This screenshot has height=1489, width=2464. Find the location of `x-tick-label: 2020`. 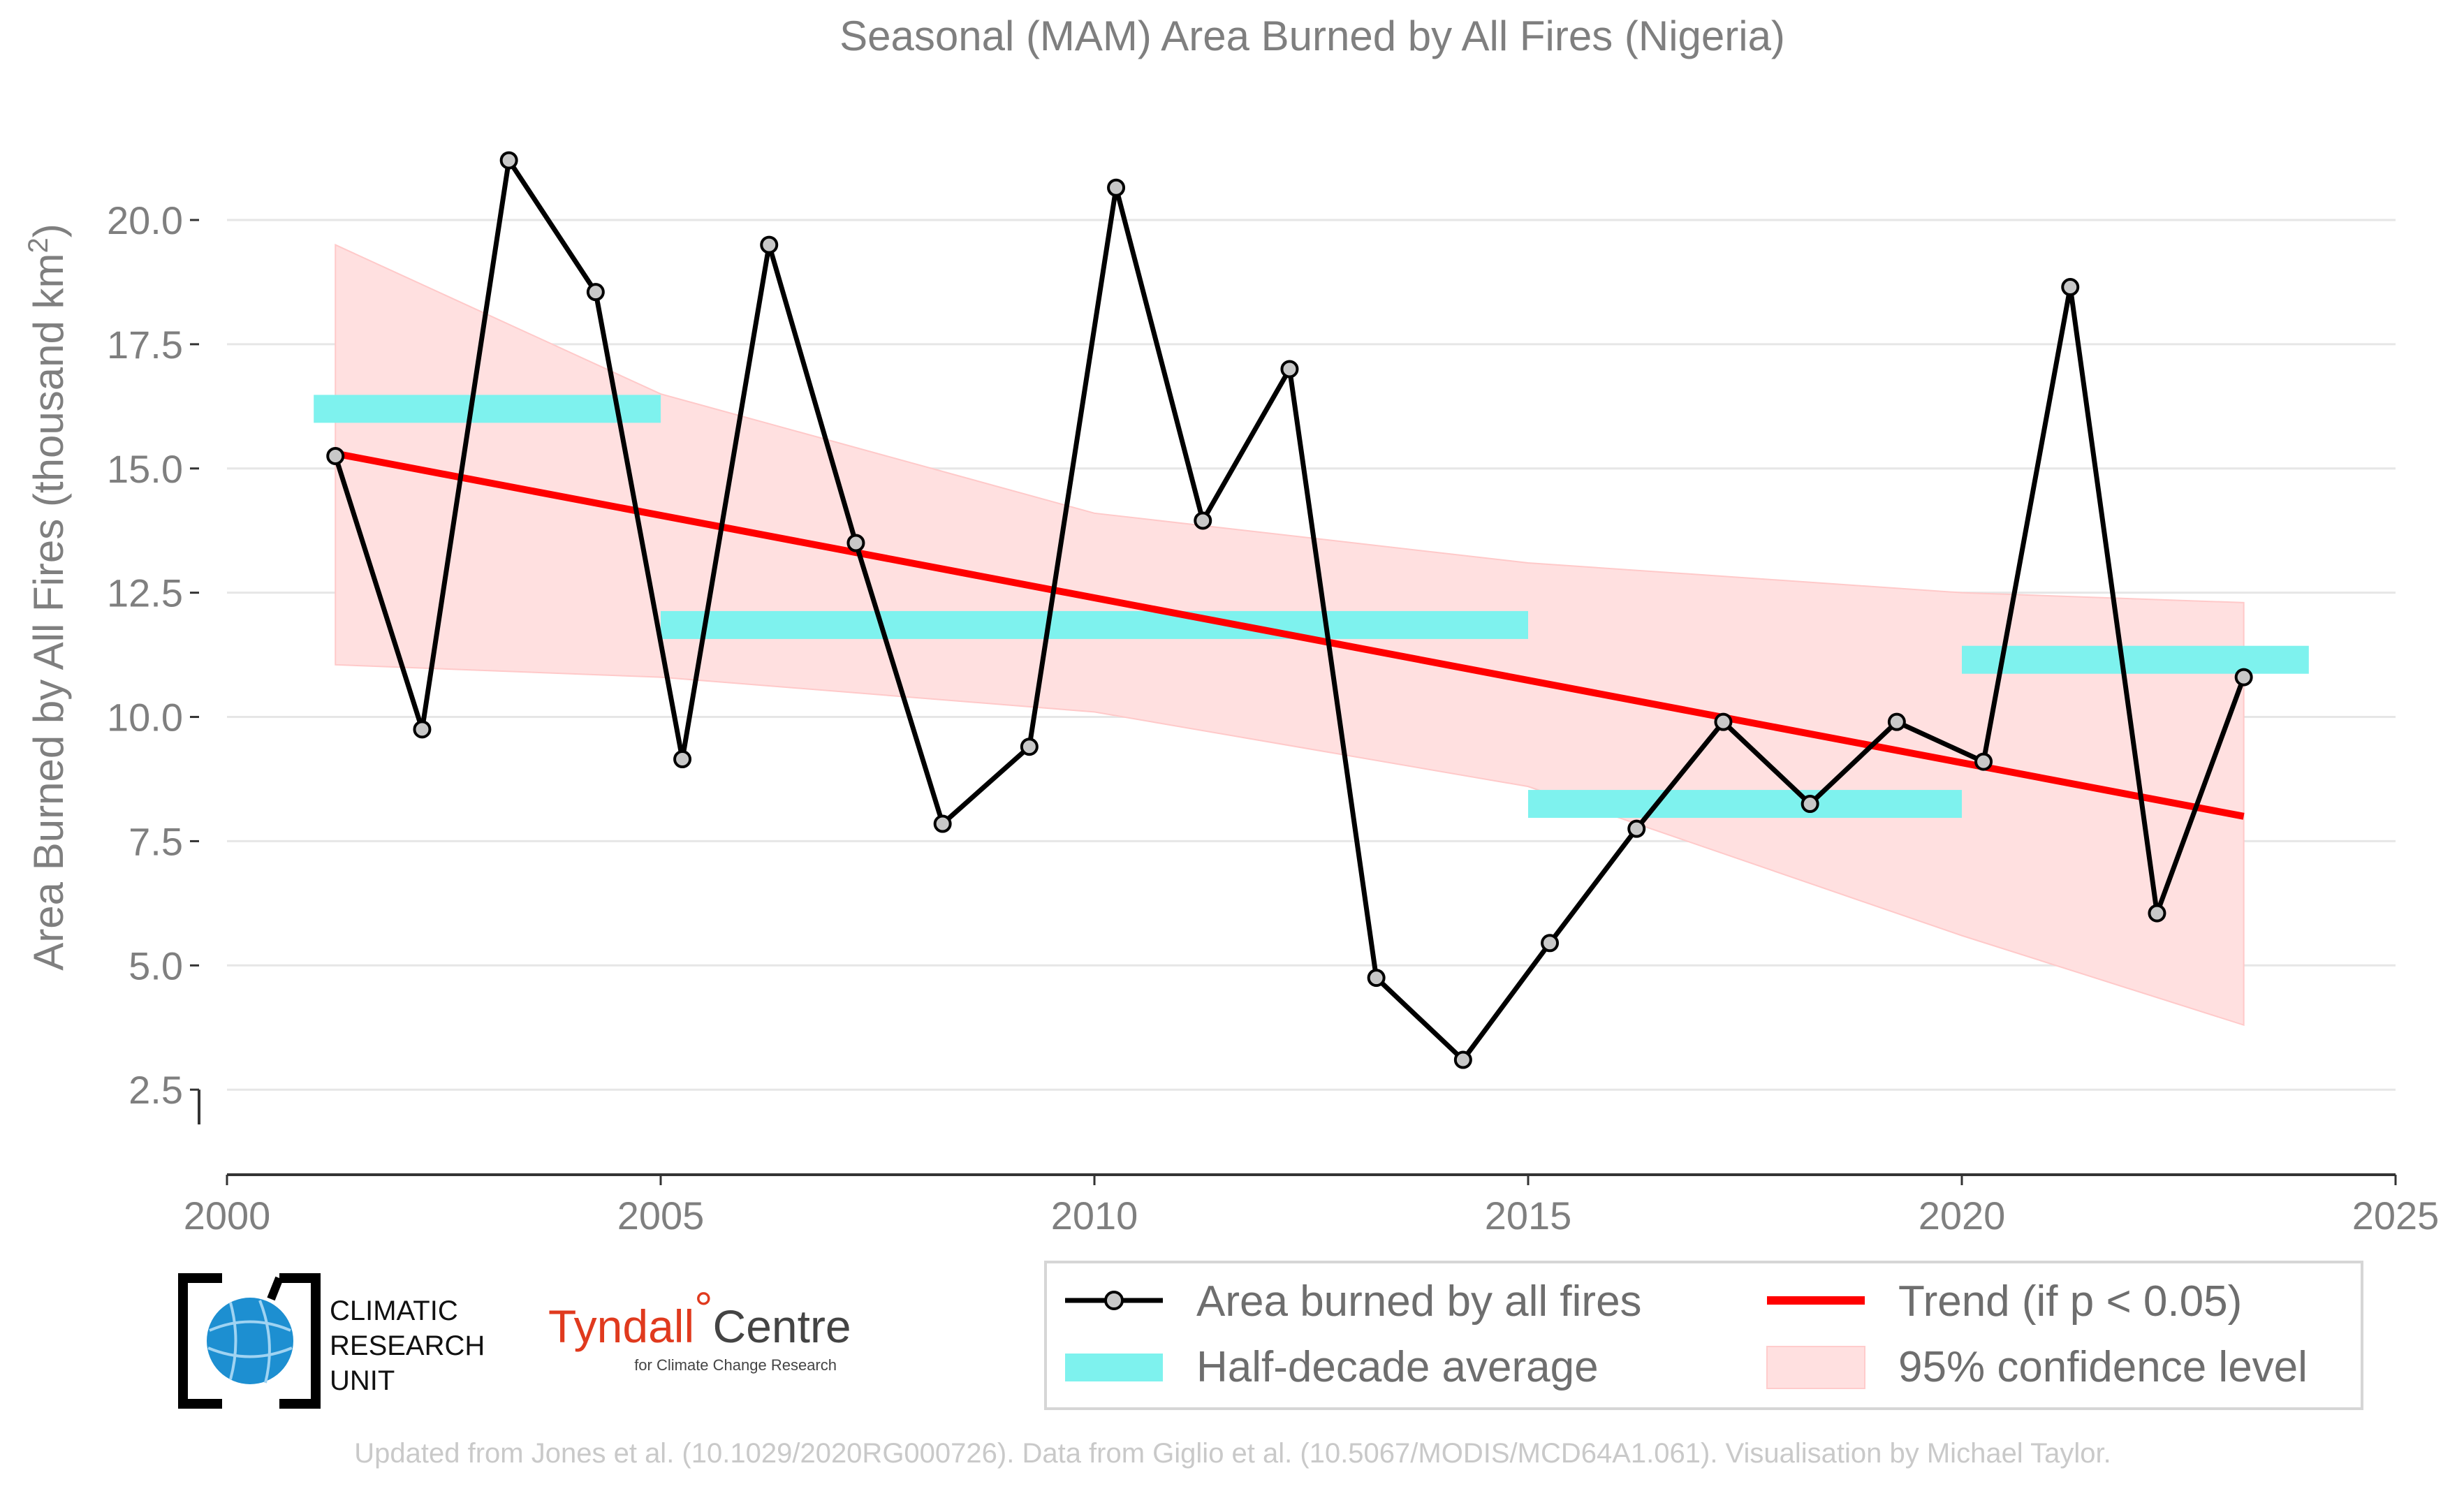

x-tick-label: 2020 is located at coordinates (1962, 1216).